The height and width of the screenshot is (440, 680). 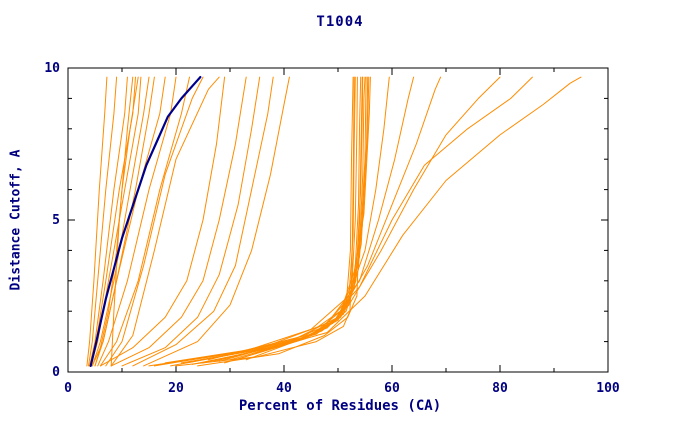 I want to click on svg-text: 60, so click(x=392, y=388).